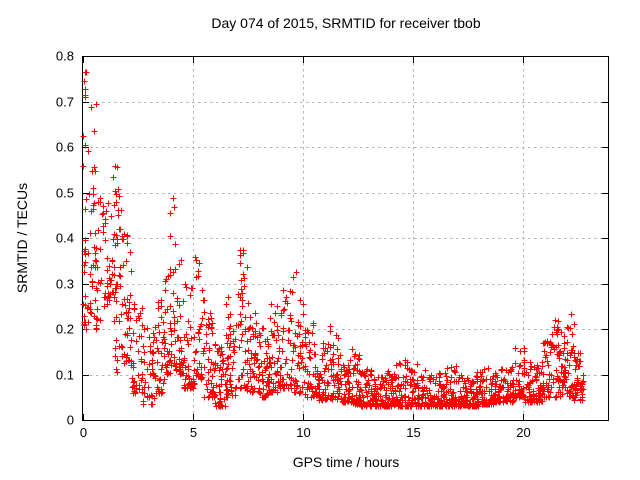 The image size is (640, 480). Describe the element at coordinates (523, 432) in the screenshot. I see `x-tick-label: 20` at that location.